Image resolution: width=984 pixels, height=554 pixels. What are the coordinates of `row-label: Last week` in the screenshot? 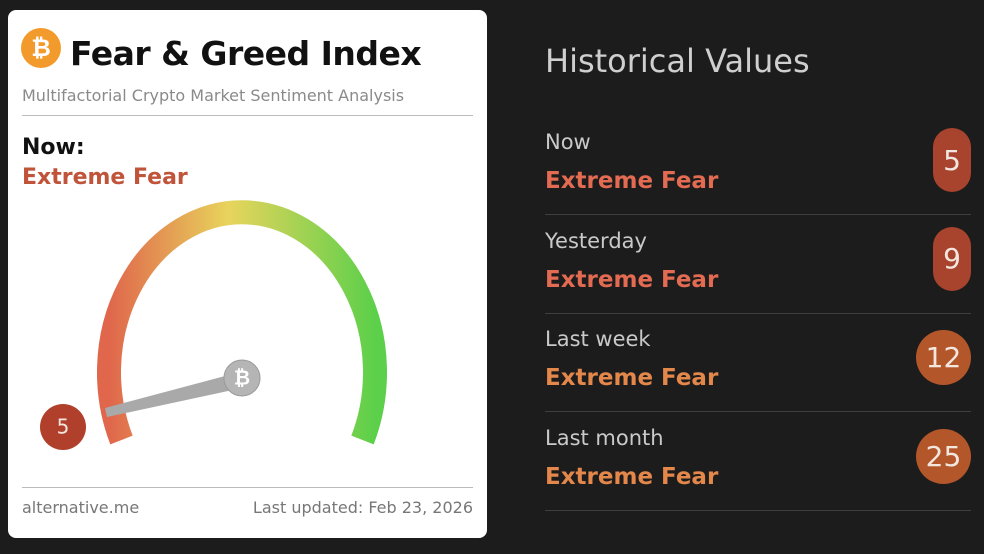 It's located at (598, 339).